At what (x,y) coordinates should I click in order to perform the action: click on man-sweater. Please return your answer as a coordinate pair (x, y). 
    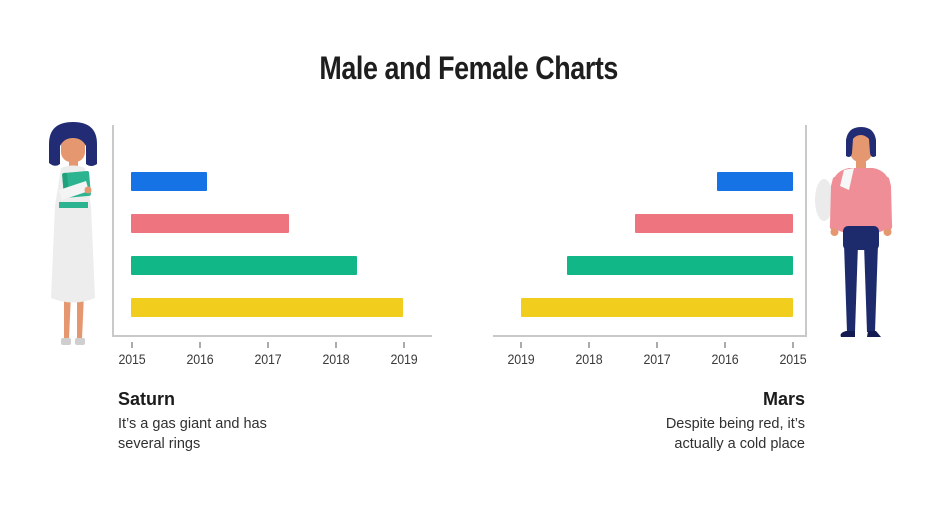
    Looking at the image, I should click on (861, 201).